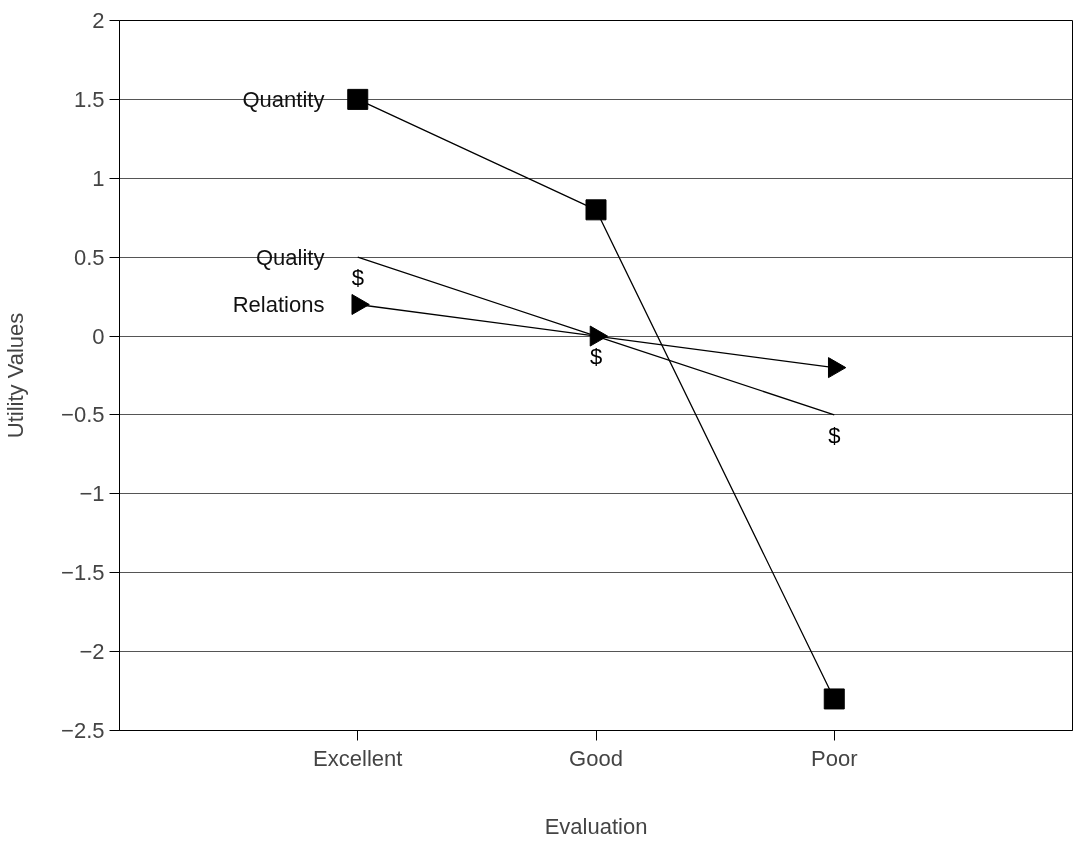 This screenshot has height=857, width=1088. What do you see at coordinates (98, 336) in the screenshot?
I see `y-tick-label: 0` at bounding box center [98, 336].